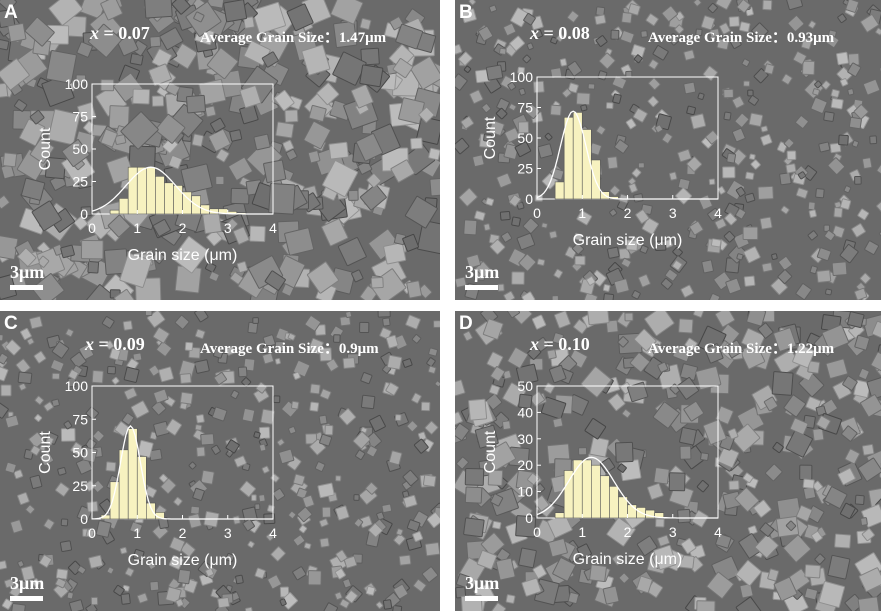 This screenshot has width=881, height=611. What do you see at coordinates (525, 412) in the screenshot?
I see `y-tick-label: 40` at bounding box center [525, 412].